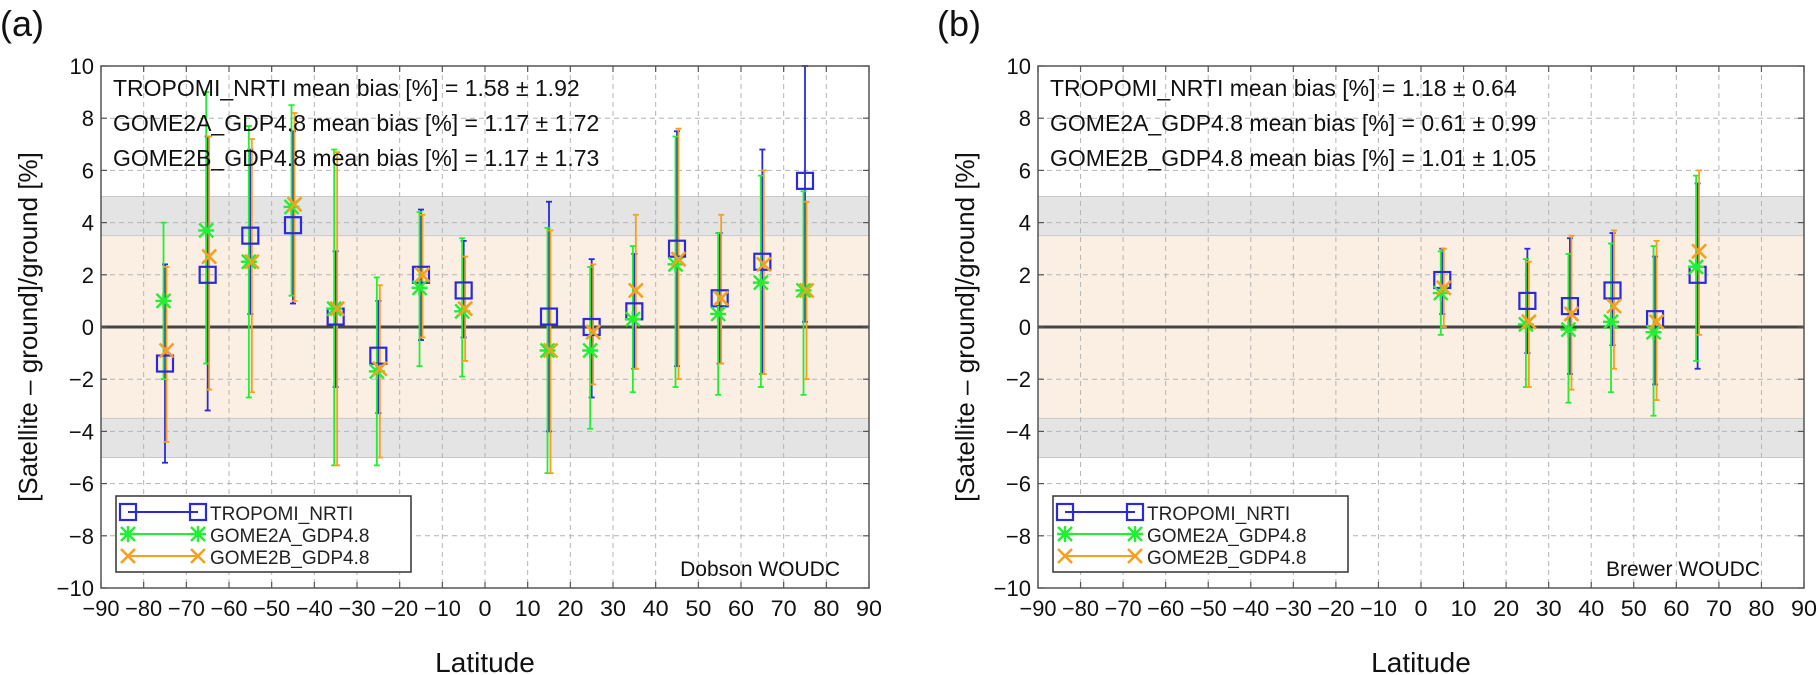 The image size is (1820, 675). What do you see at coordinates (22, 23) in the screenshot?
I see `panel-label: (a)` at bounding box center [22, 23].